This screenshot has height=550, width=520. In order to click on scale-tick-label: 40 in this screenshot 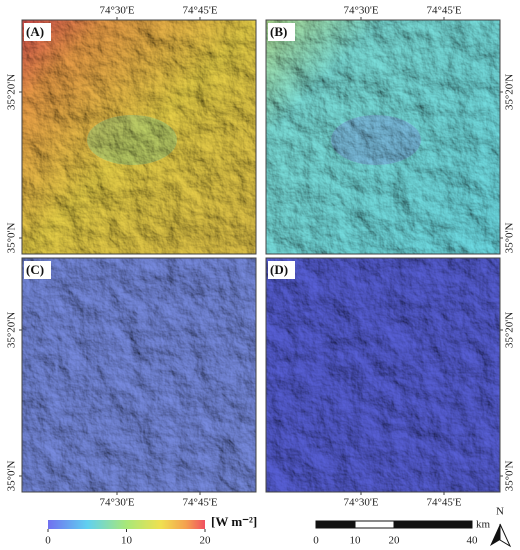, I will do `click(473, 541)`.